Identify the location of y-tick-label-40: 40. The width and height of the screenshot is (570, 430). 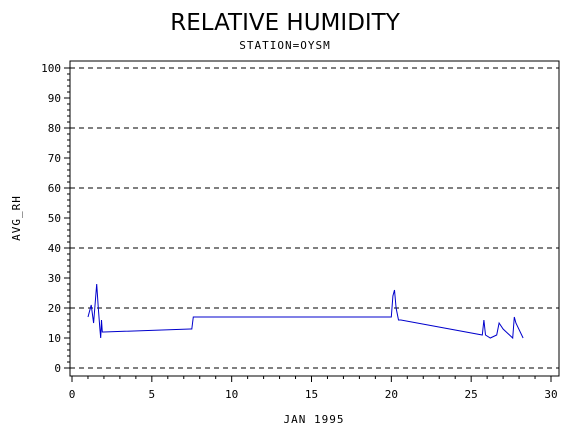
(54, 248).